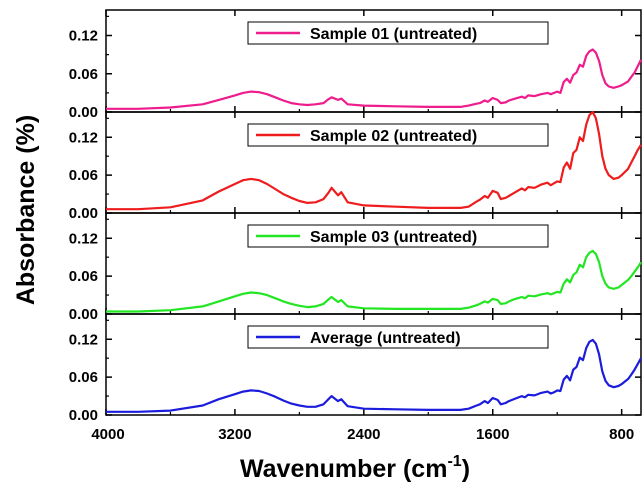 This screenshot has height=494, width=643. What do you see at coordinates (466, 469) in the screenshot?
I see `x-axis-title-close: )` at bounding box center [466, 469].